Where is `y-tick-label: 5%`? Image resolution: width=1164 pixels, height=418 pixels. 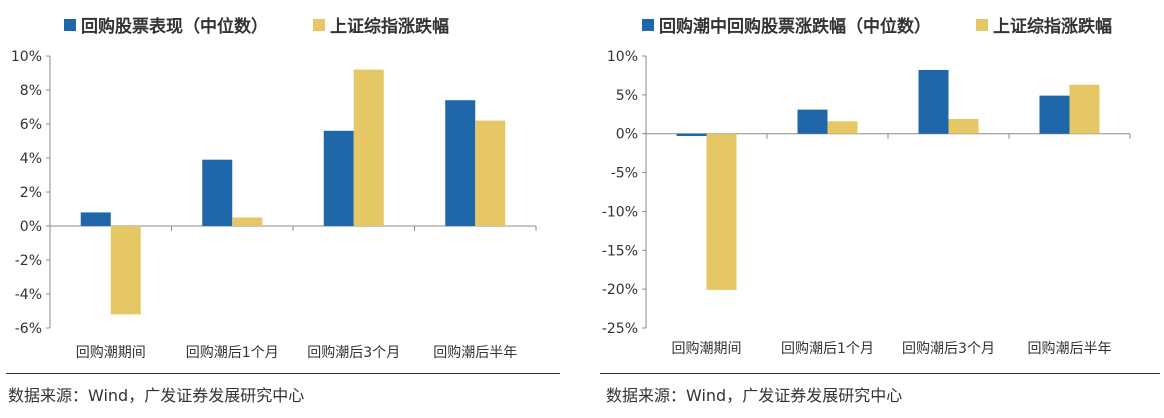 y-tick-label: 5% is located at coordinates (627, 96).